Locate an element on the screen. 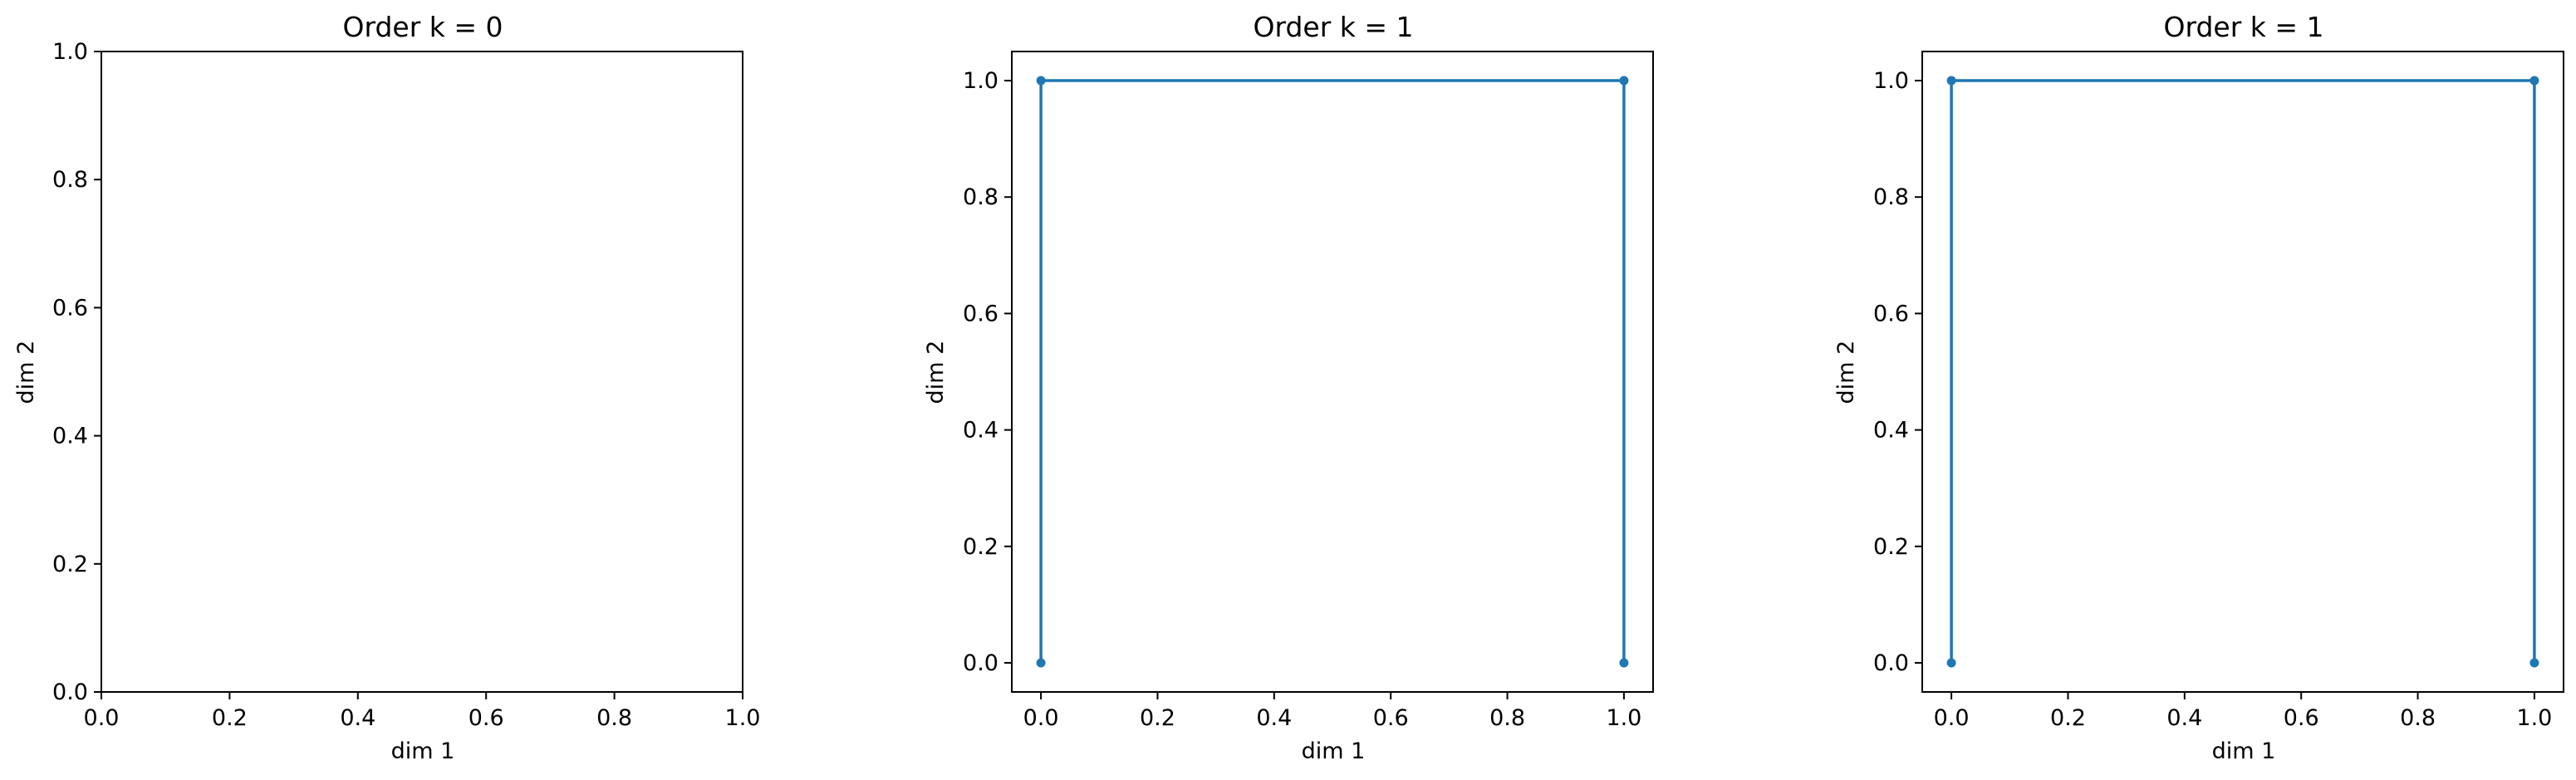 The width and height of the screenshot is (2576, 780). subplot-2-y-tick-label: 0.0 is located at coordinates (981, 663).